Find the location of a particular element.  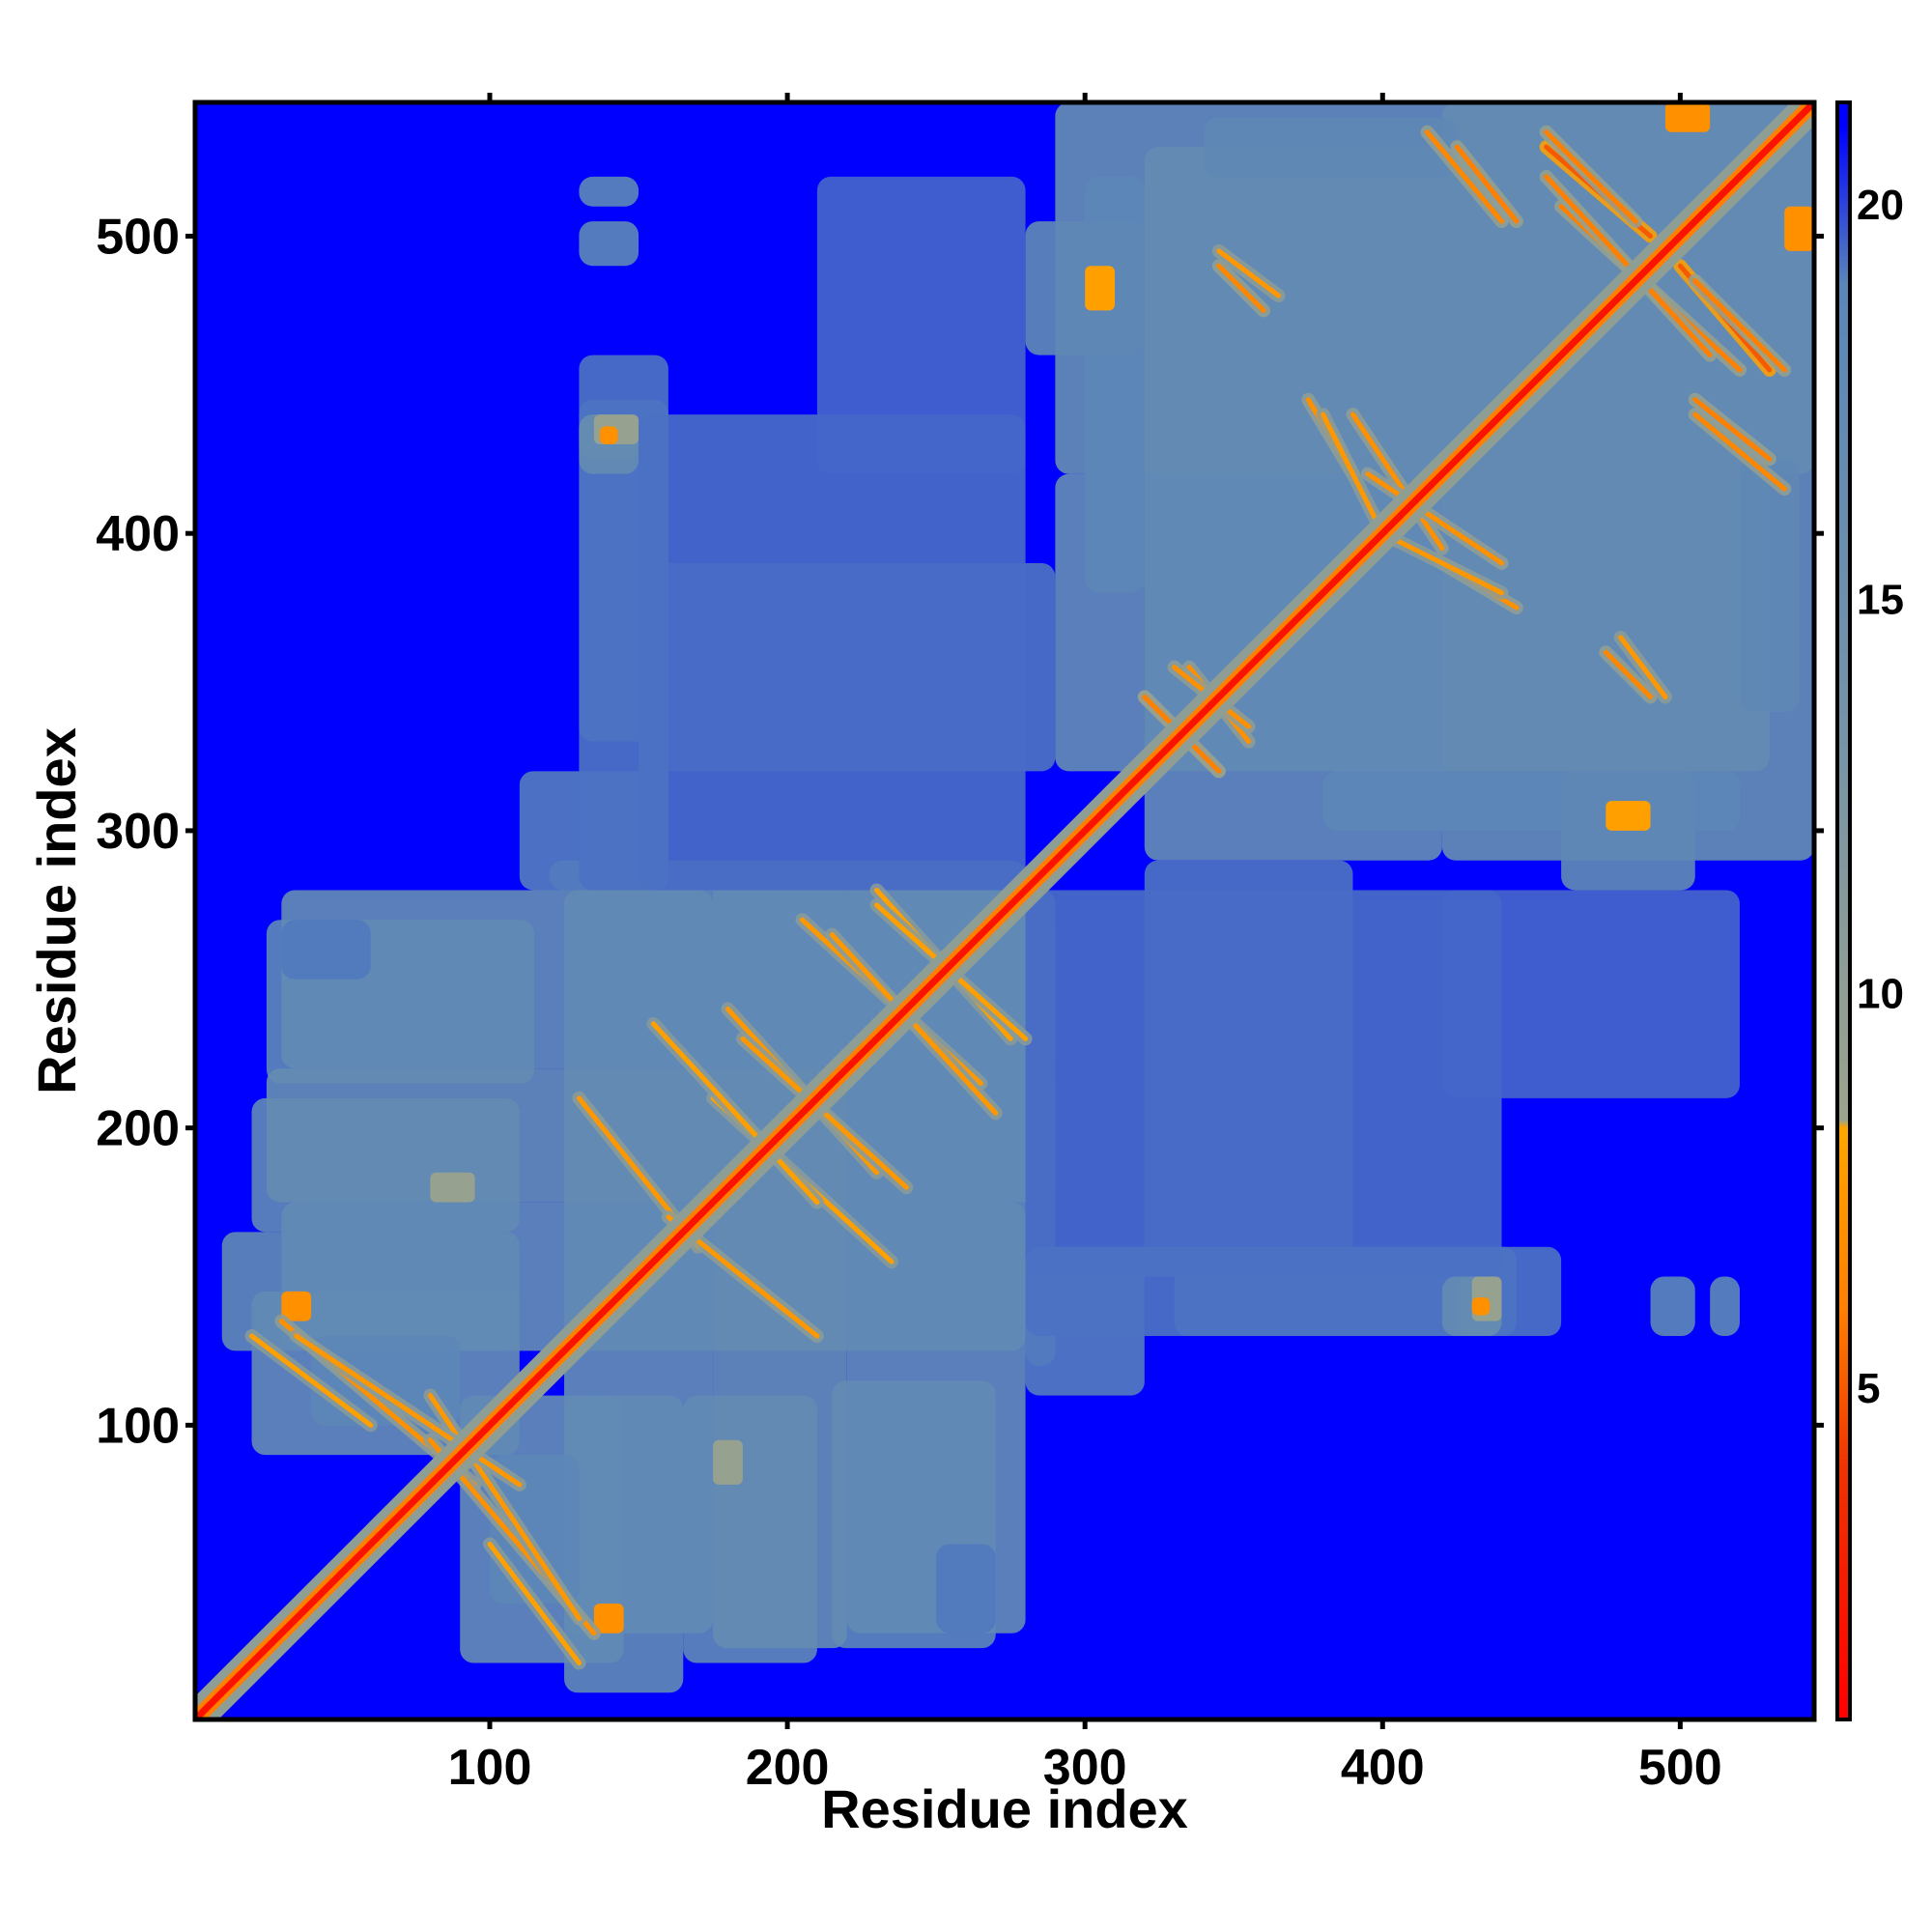

colorbar-tick-label: 5 is located at coordinates (1868, 1388).